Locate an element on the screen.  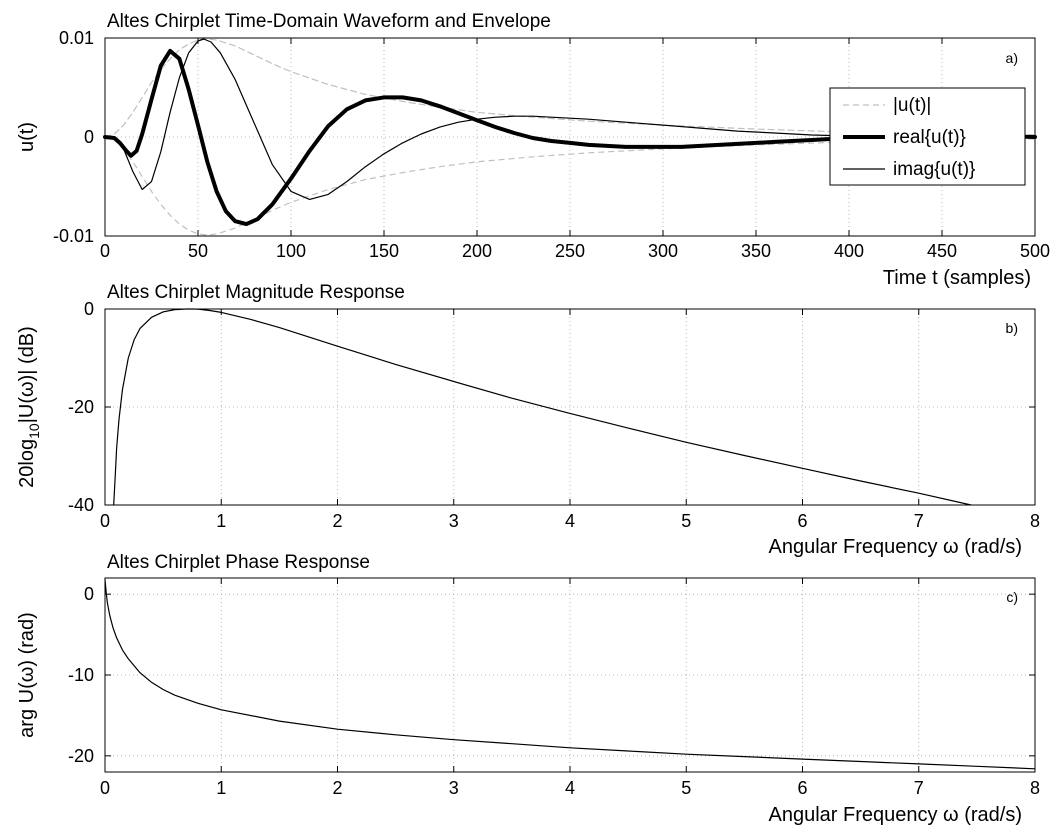
panel-c-title: Altes Chirplet Phase Response is located at coordinates (238, 562).